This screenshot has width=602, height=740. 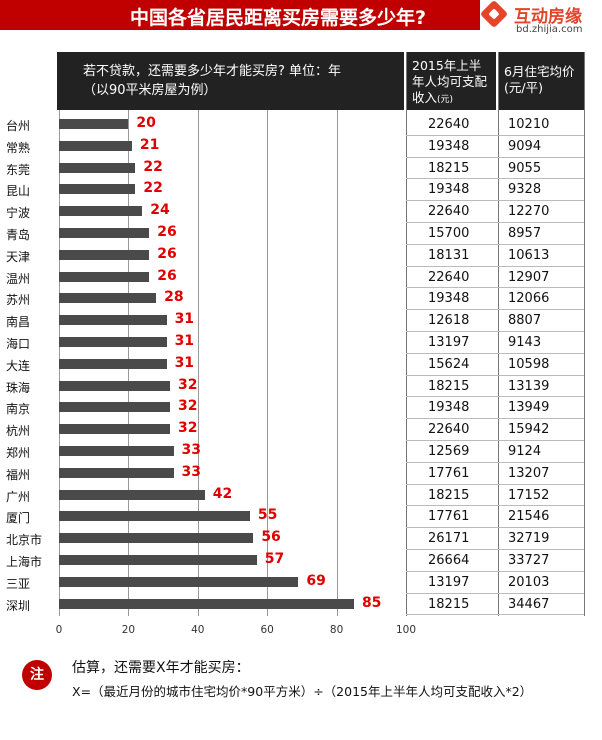 What do you see at coordinates (525, 168) in the screenshot?
I see `price-cell: 9055` at bounding box center [525, 168].